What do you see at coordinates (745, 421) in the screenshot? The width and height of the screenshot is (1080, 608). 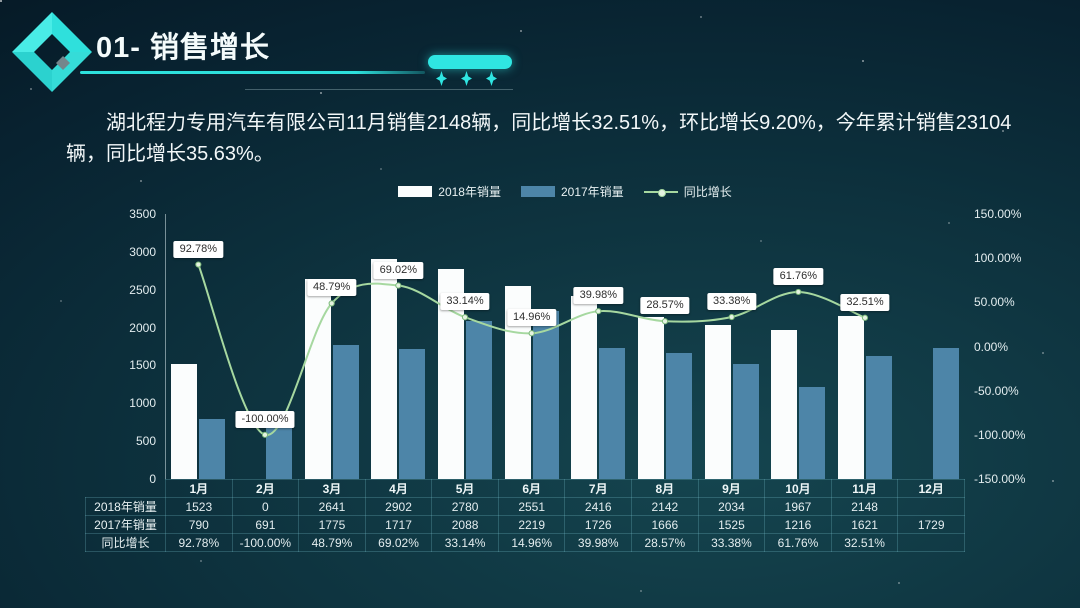 I see `bar-2017年销量-9月` at bounding box center [745, 421].